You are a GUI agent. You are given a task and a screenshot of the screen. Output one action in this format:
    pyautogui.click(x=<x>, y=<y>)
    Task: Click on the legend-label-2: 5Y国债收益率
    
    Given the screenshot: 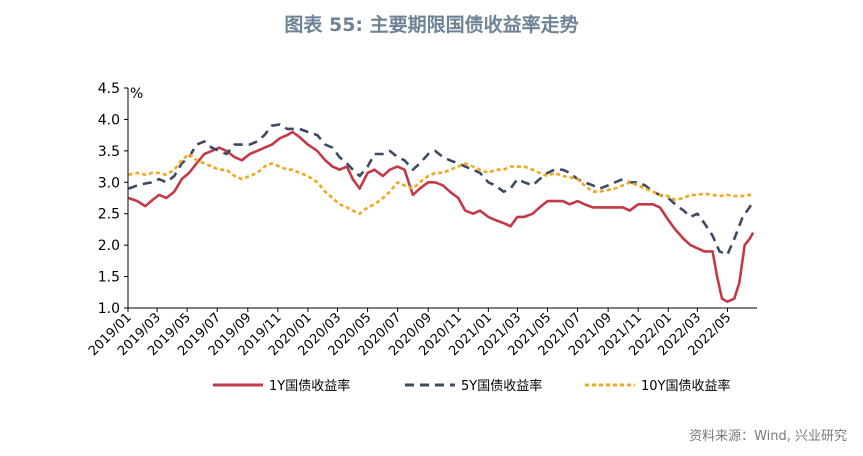 What is the action you would take?
    pyautogui.click(x=501, y=386)
    